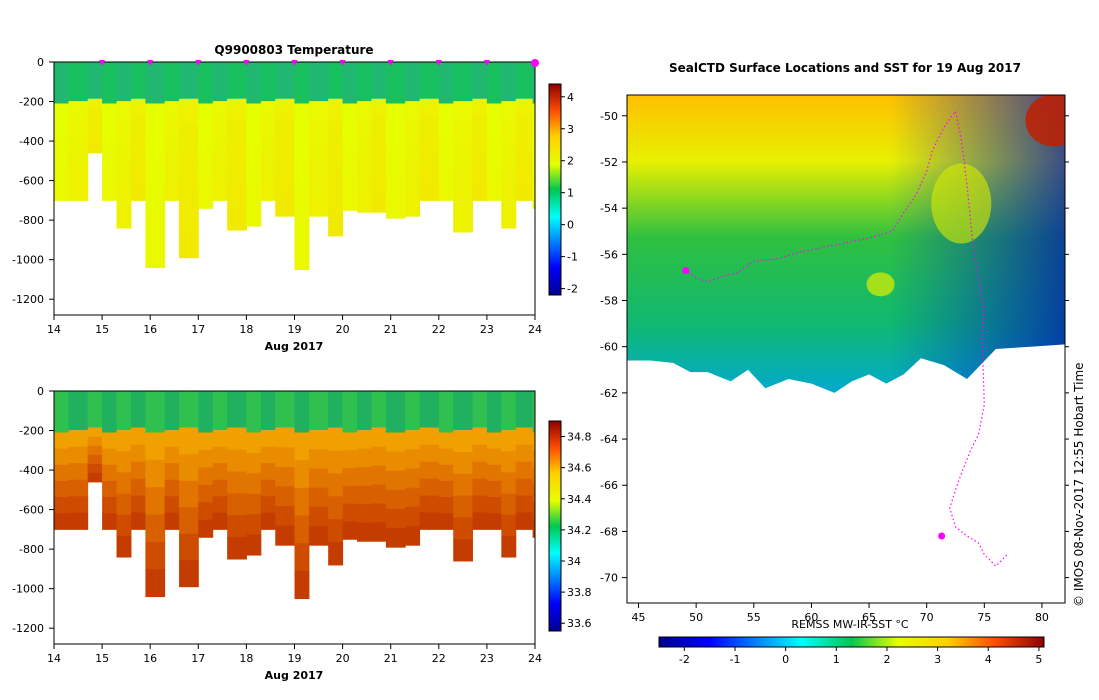  Describe the element at coordinates (319, 63) in the screenshot. I see `profile-markers` at that location.